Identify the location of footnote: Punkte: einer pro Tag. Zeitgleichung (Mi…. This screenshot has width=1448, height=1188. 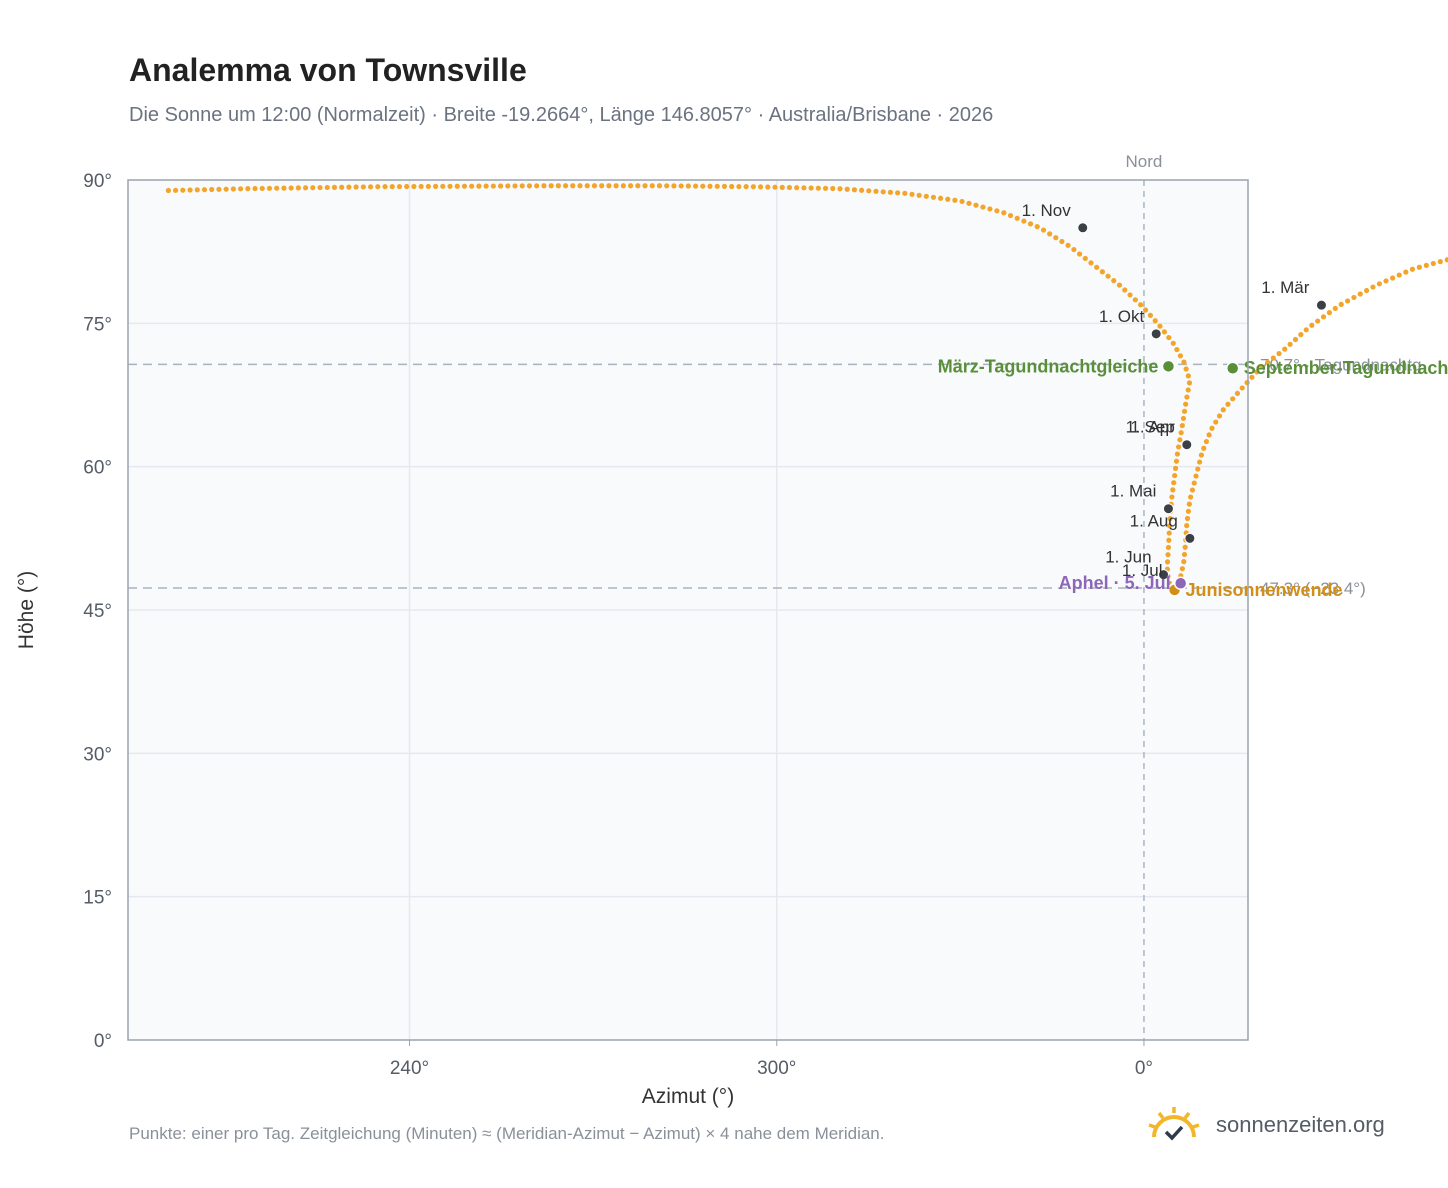
(507, 1133).